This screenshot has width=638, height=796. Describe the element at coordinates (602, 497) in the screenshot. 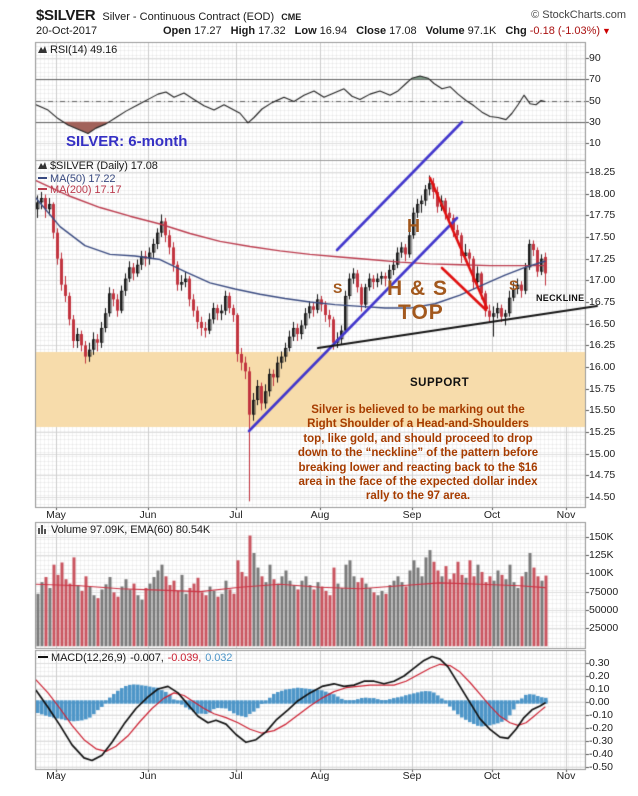

I see `main-axis-tick: 14.50` at that location.